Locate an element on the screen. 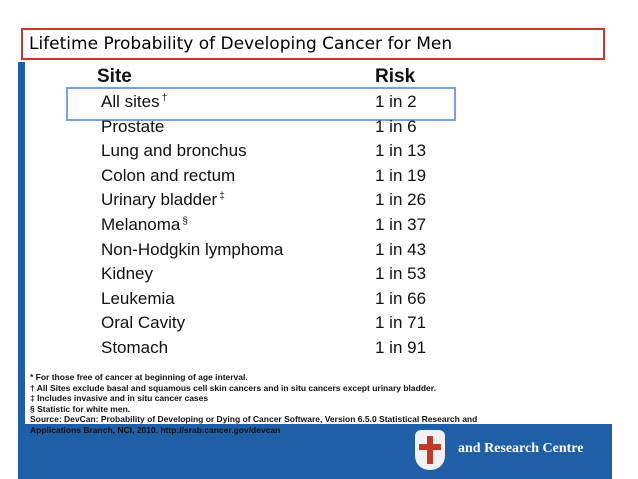 This screenshot has width=638, height=479. logo-text: and Research Centre is located at coordinates (521, 448).